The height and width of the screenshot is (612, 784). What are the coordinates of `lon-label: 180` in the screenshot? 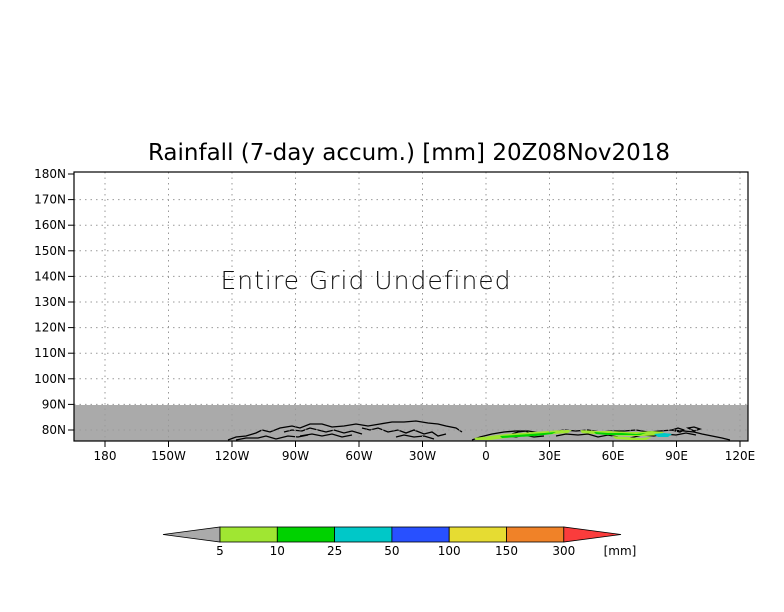 It's located at (105, 456).